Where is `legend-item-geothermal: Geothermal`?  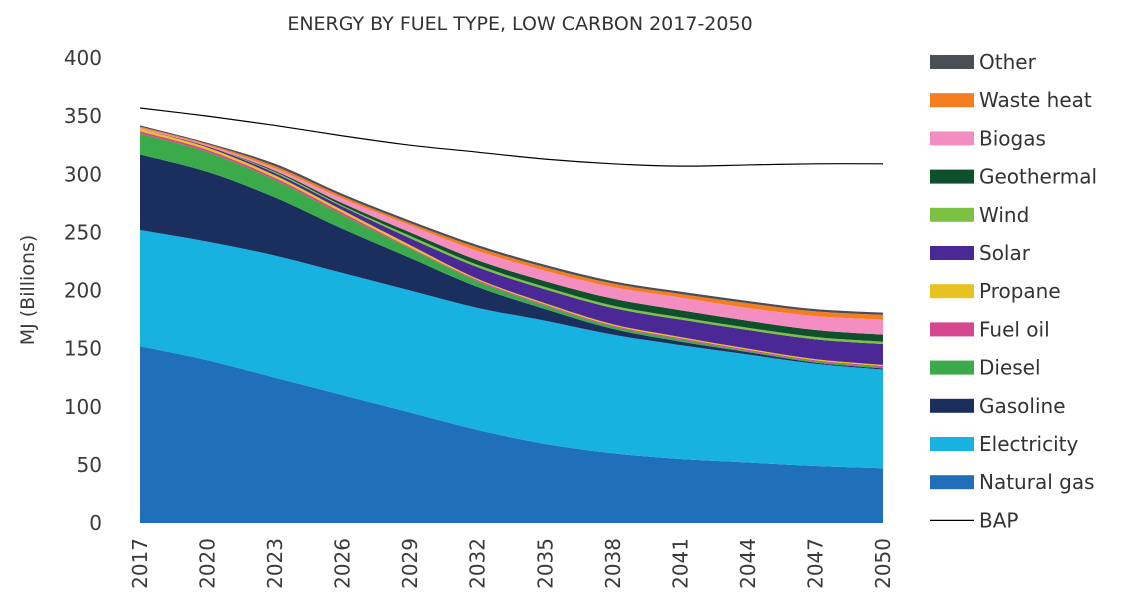 legend-item-geothermal: Geothermal is located at coordinates (1013, 177).